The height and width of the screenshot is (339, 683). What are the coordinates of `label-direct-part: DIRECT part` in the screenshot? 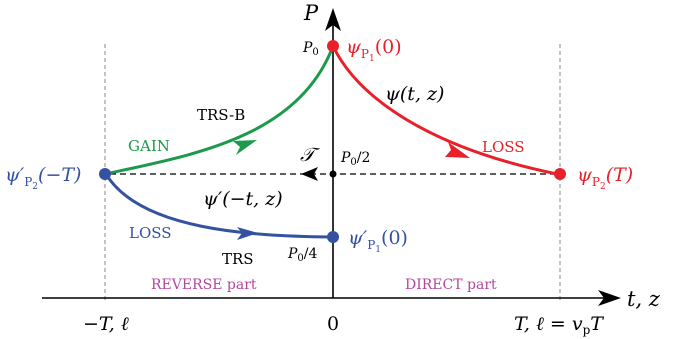 It's located at (451, 285).